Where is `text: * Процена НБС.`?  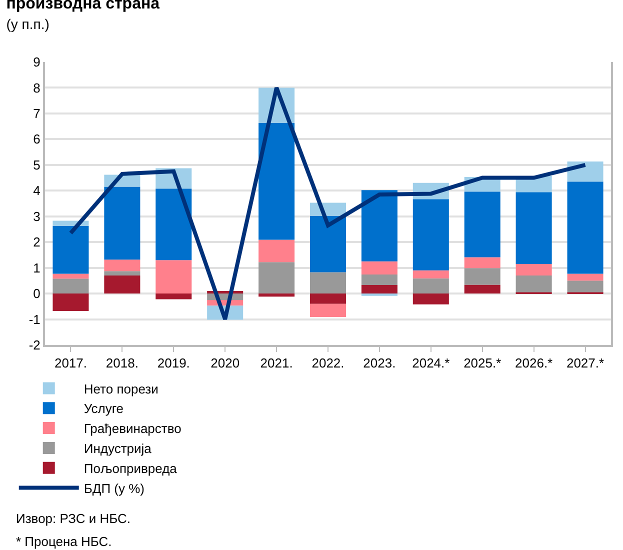 text: * Процена НБС. is located at coordinates (64, 541).